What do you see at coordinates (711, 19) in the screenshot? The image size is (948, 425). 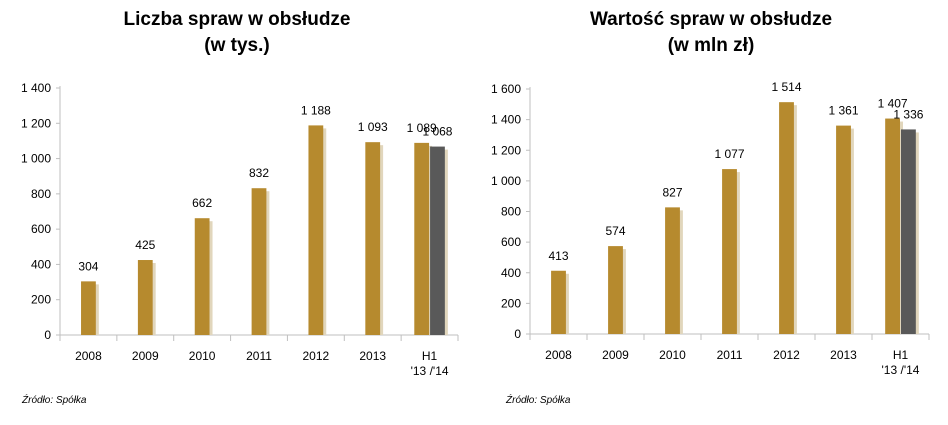 I see `chart-title: Wartość spraw w obsłudze` at bounding box center [711, 19].